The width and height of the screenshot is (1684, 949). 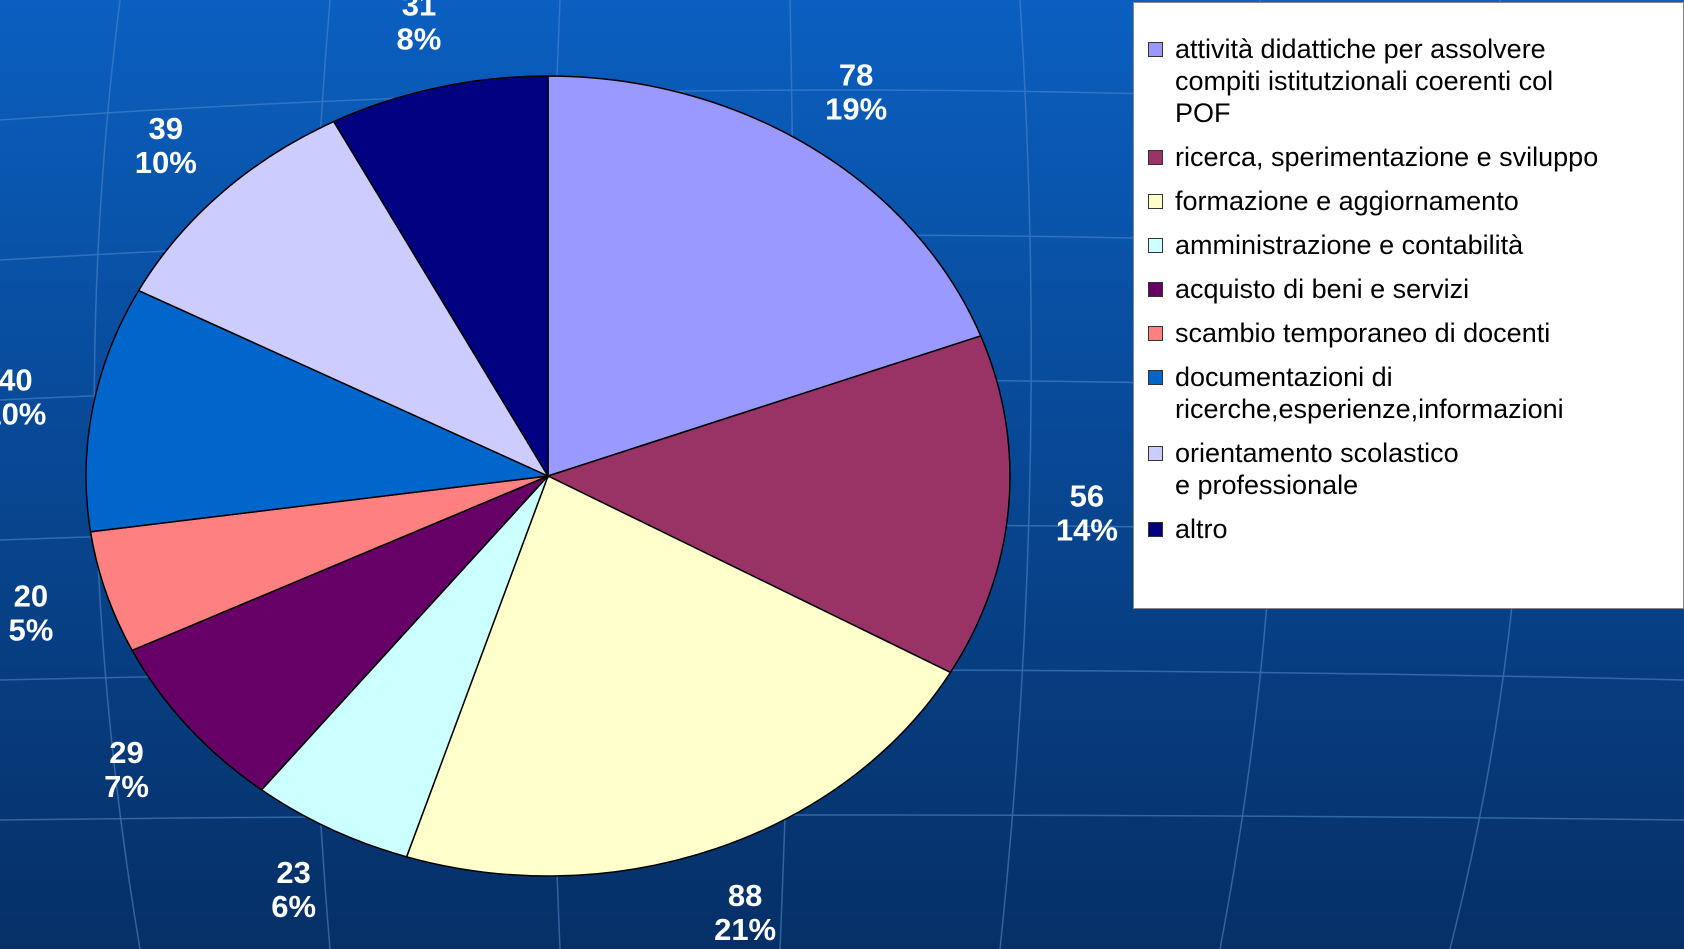 What do you see at coordinates (126, 786) in the screenshot?
I see `percent-label: 7%` at bounding box center [126, 786].